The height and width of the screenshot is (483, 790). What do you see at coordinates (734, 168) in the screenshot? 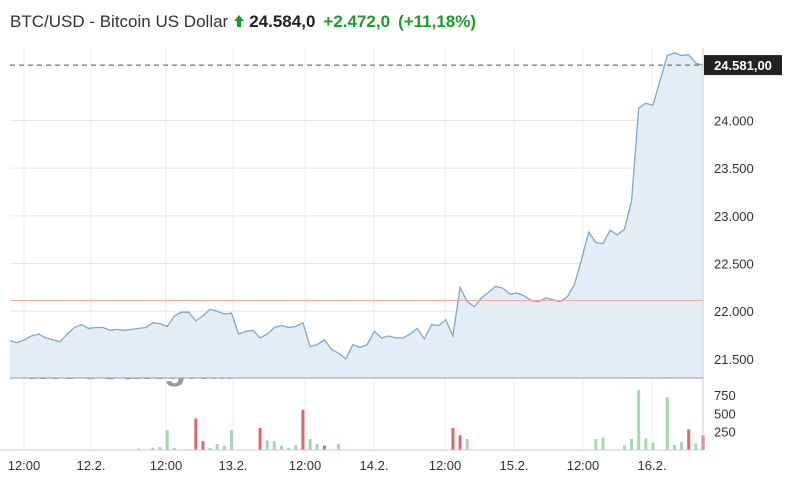
I see `y-tick-label: 23.500` at bounding box center [734, 168].